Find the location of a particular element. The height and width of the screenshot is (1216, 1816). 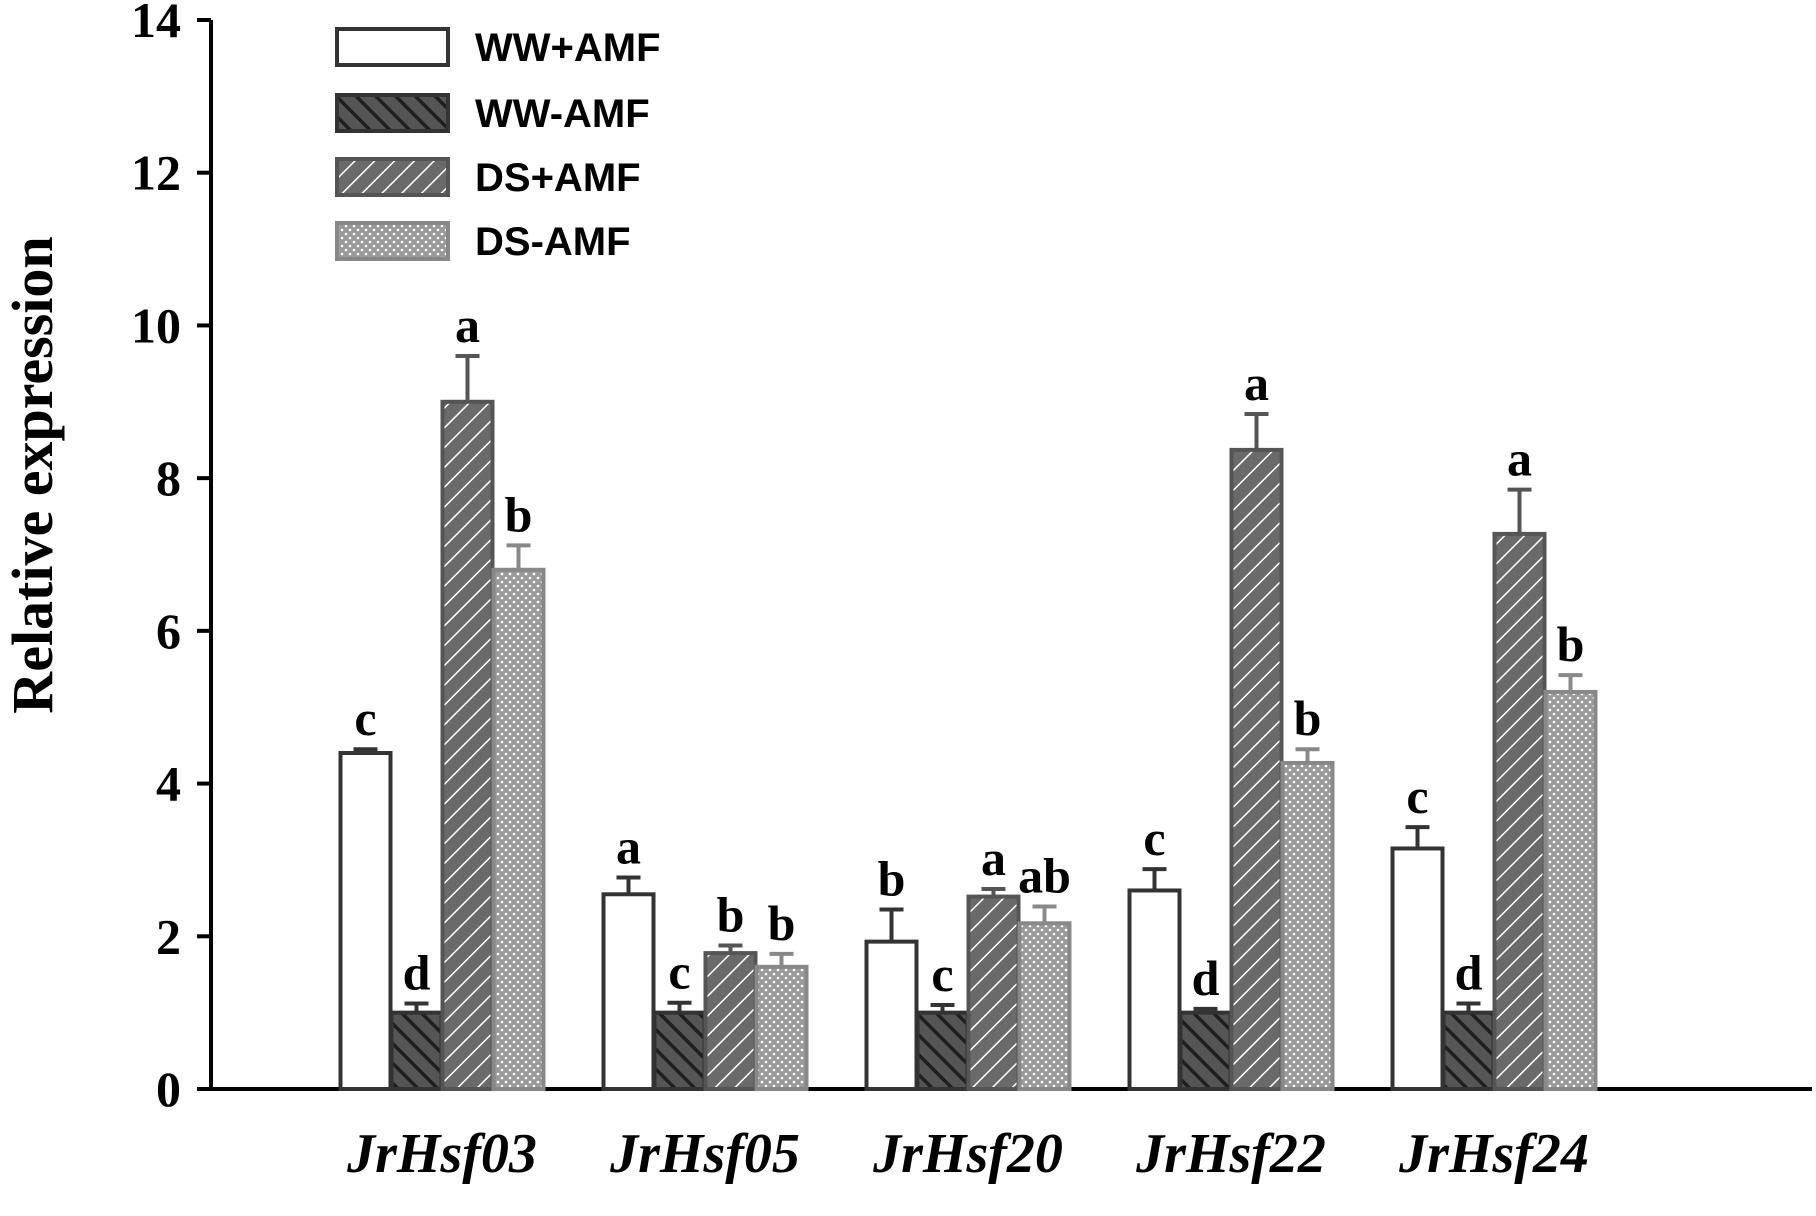

bar-WW+AMF-JrHsf05 is located at coordinates (628, 992).